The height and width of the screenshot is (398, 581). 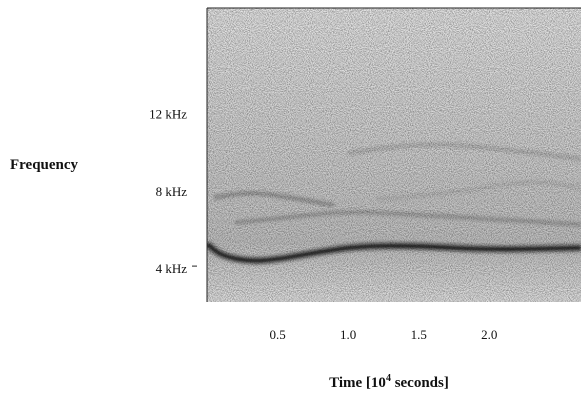 What do you see at coordinates (348, 334) in the screenshot?
I see `x-tick-label: 1.0` at bounding box center [348, 334].